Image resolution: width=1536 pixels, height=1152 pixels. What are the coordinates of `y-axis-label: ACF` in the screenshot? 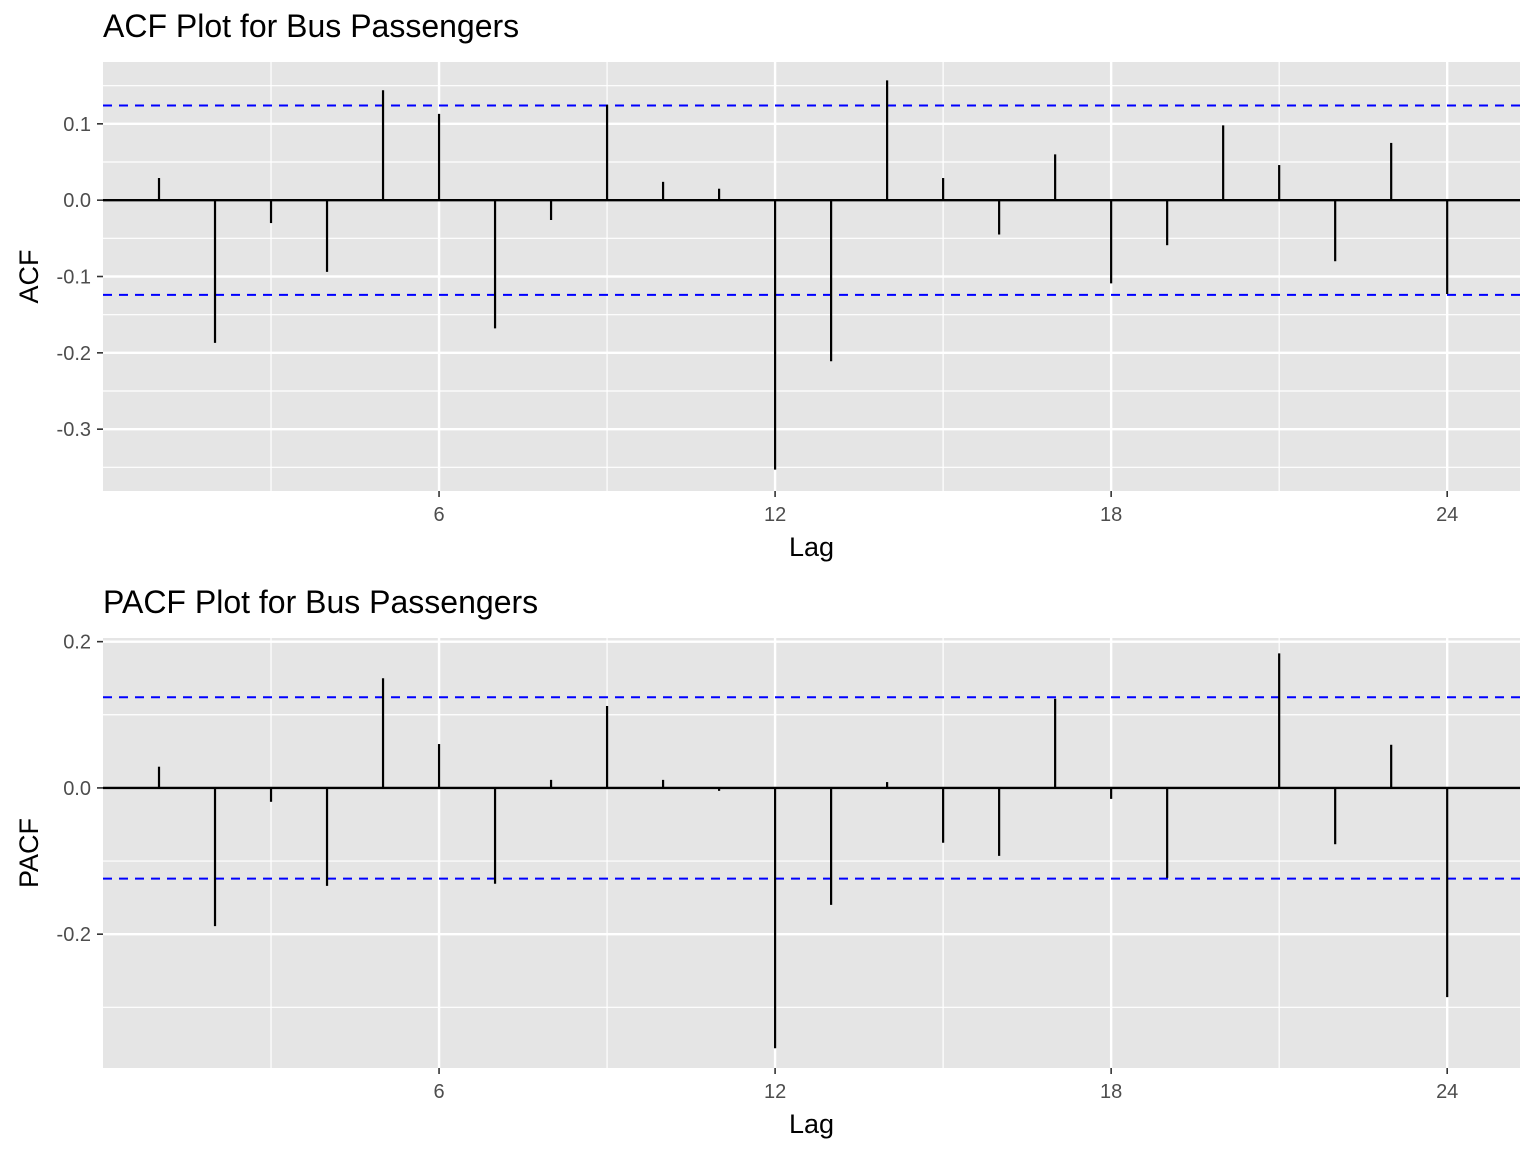 It's located at (29, 277).